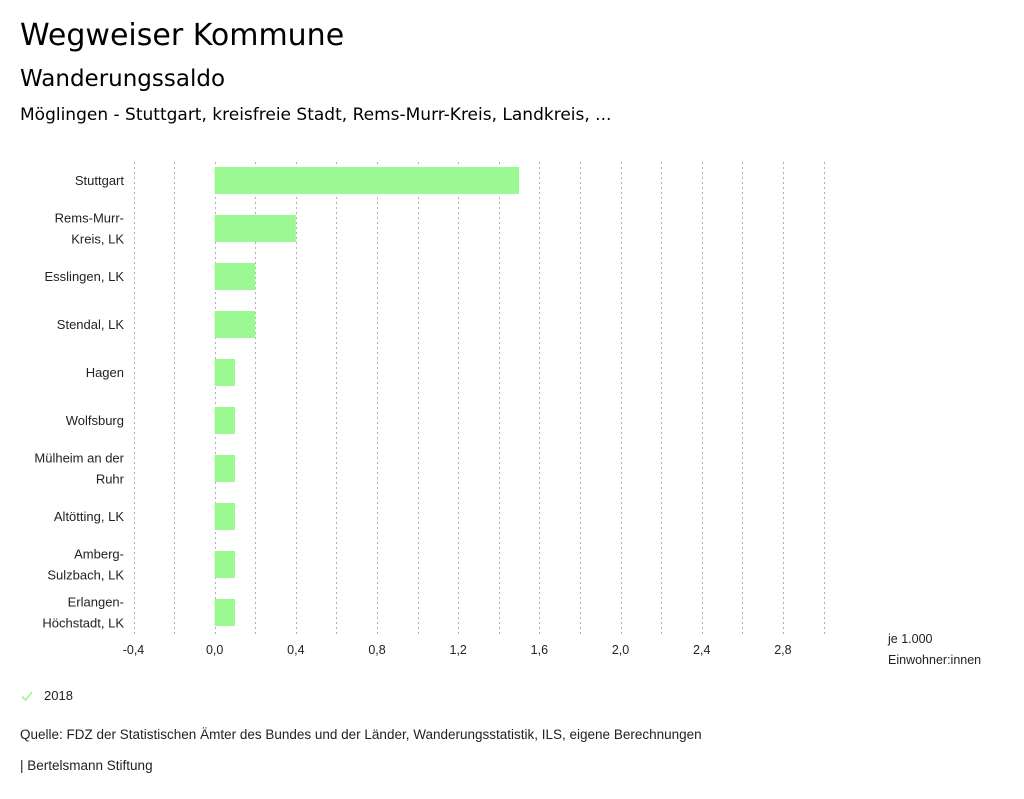  I want to click on x-tick-labels: -0,4 0,0 0,4 0,8 1,2 1,6 2,0 2,4 2,8, so click(457, 650).